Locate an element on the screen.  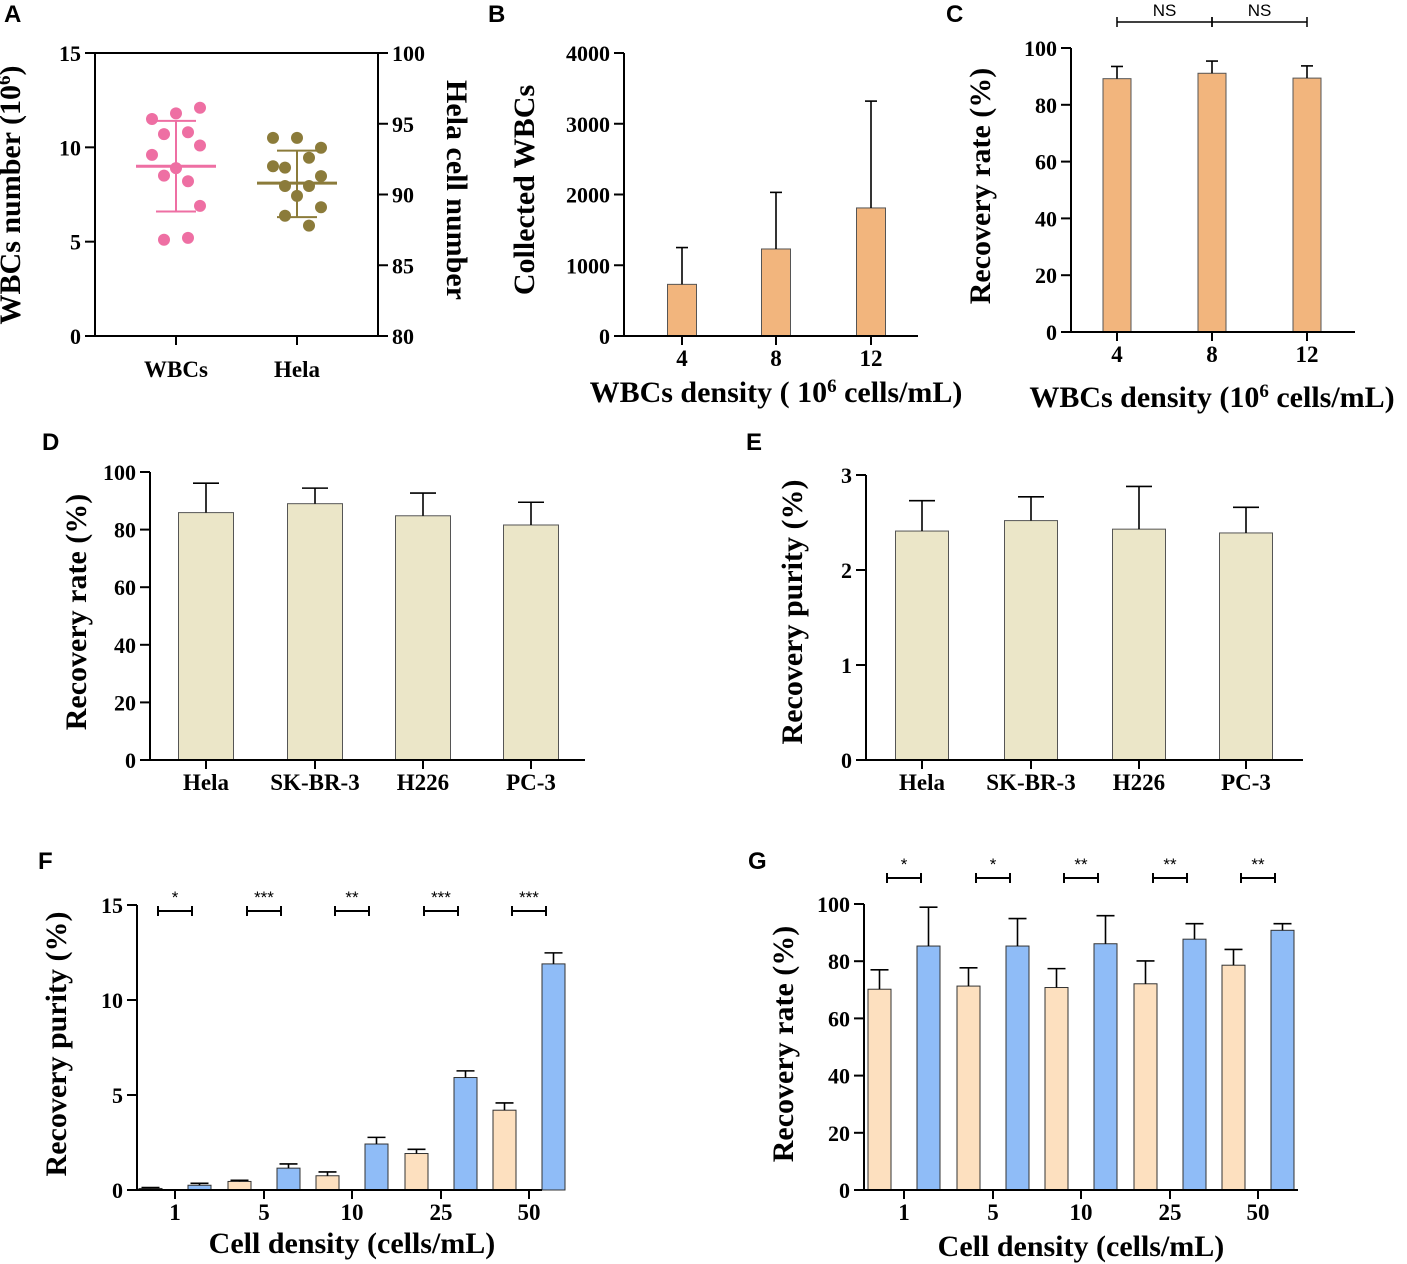
panel-letter: C is located at coordinates (954, 14).